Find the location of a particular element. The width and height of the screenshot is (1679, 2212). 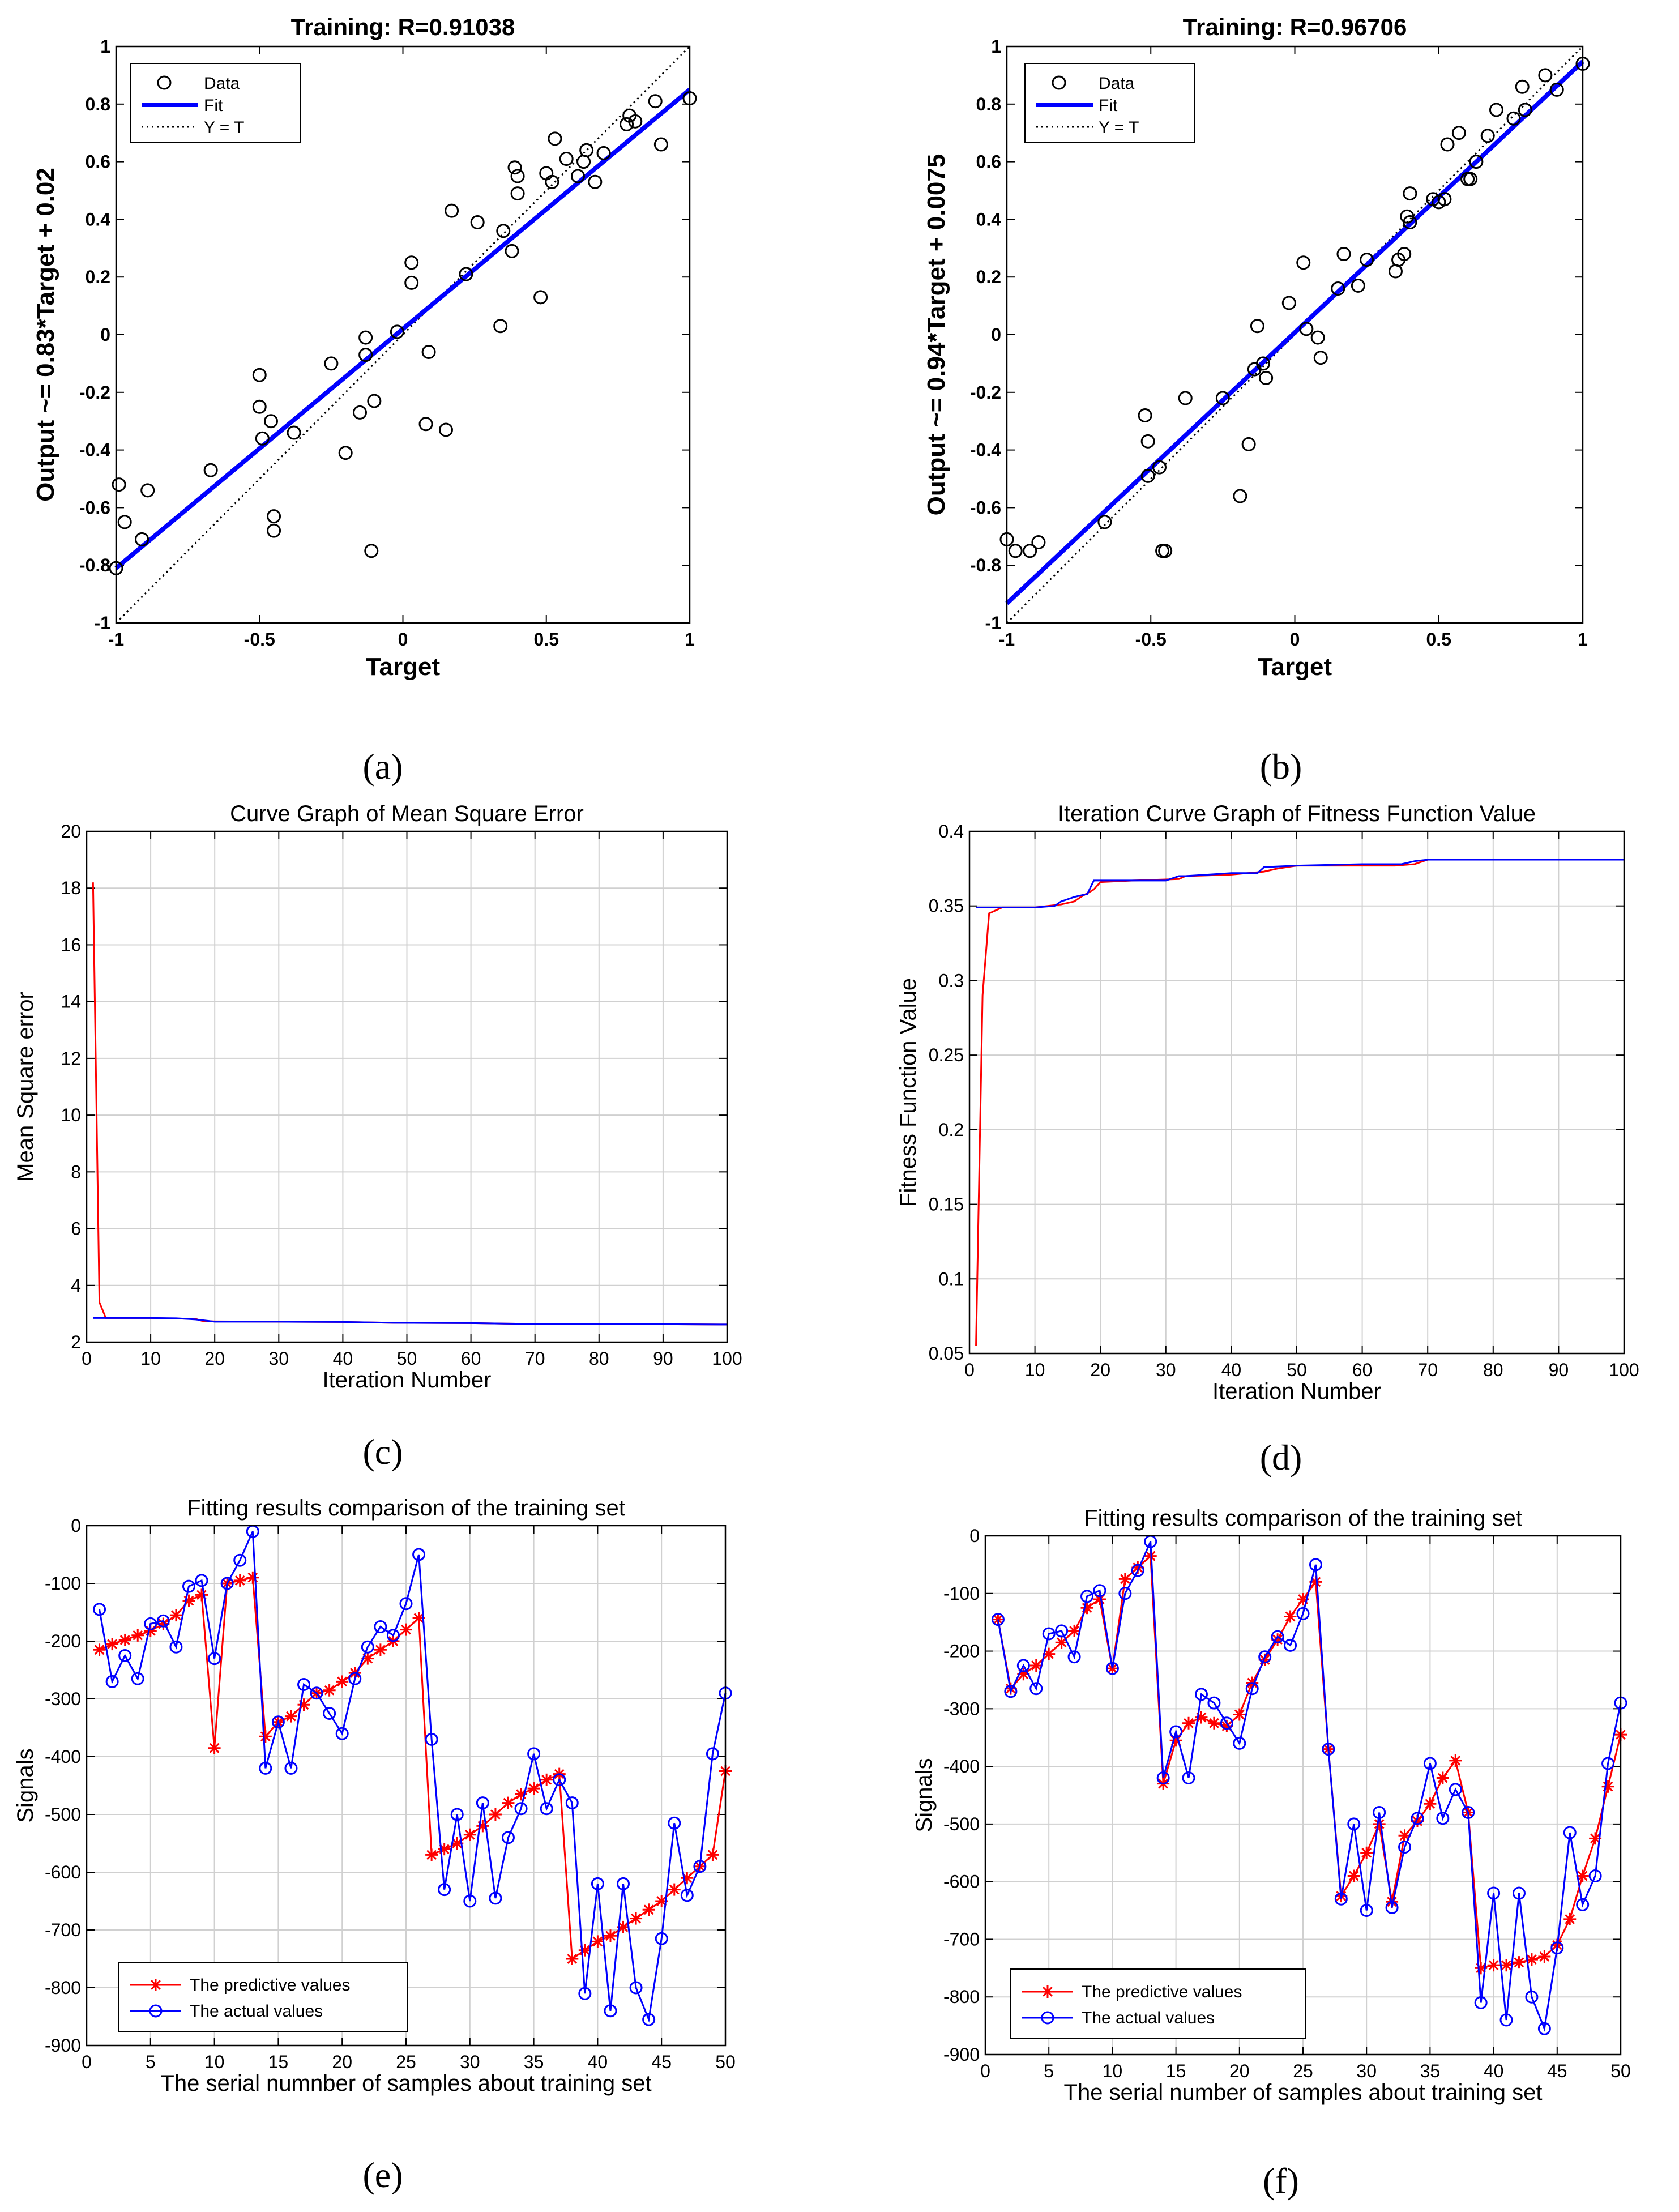

legend-entry: Fit is located at coordinates (1108, 105).